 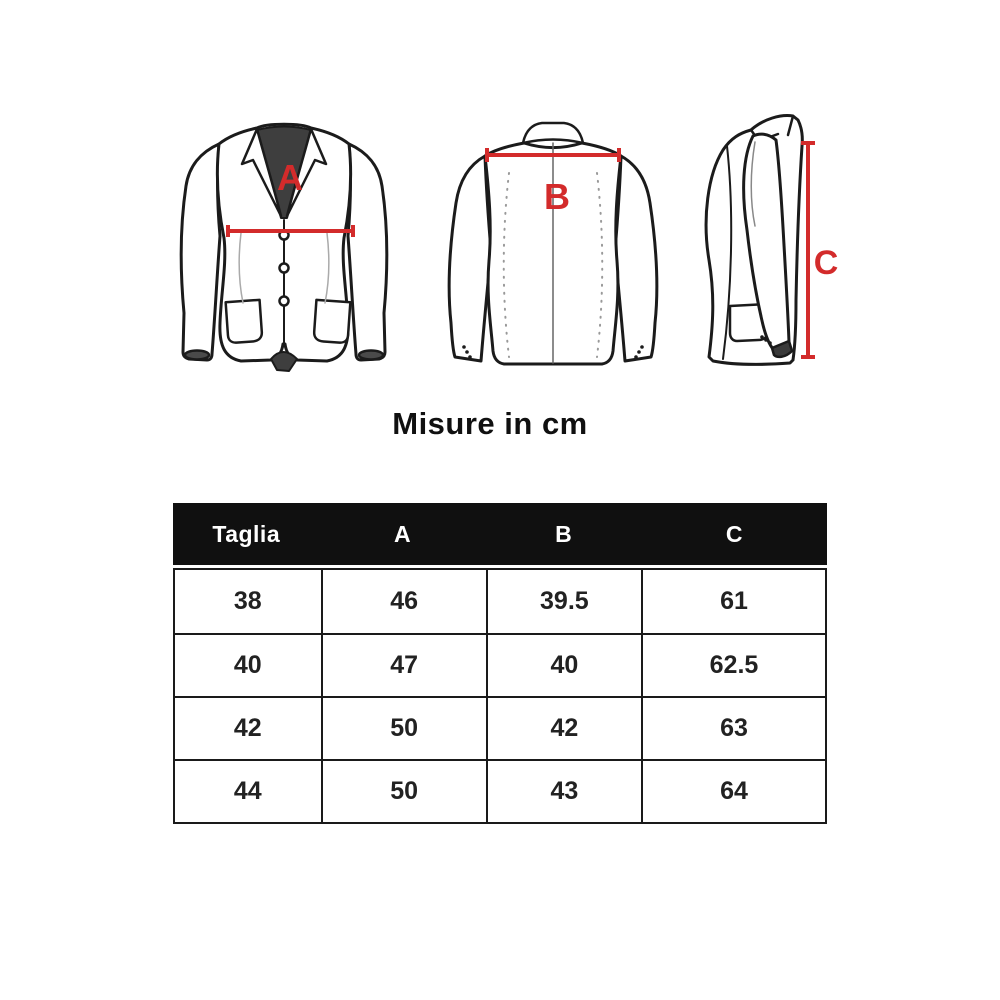 I want to click on side-front-edge, so click(x=727, y=252).